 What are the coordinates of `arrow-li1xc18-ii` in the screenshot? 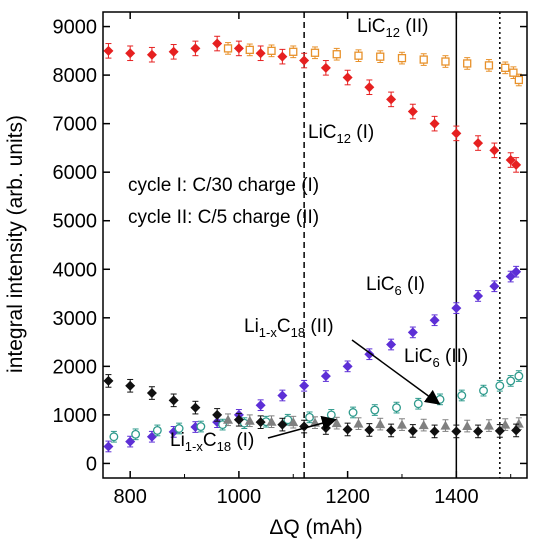 It's located at (396, 372).